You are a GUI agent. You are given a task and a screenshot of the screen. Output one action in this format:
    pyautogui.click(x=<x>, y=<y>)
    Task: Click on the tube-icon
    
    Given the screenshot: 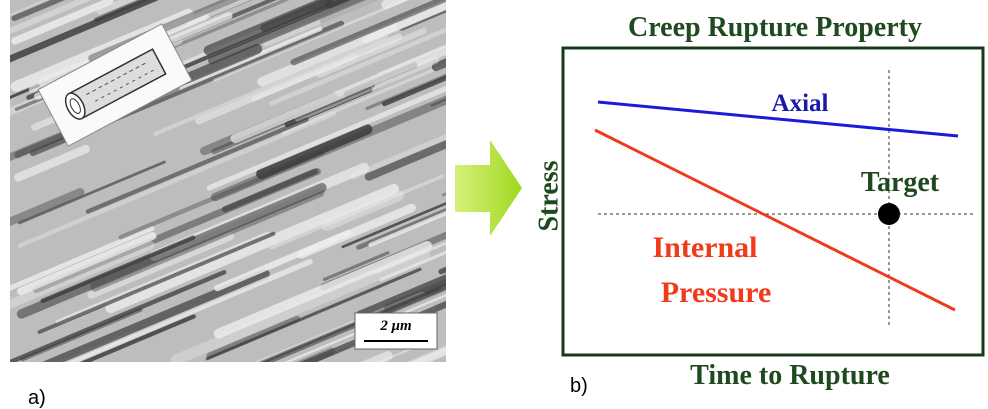 What is the action you would take?
    pyautogui.click(x=115, y=85)
    